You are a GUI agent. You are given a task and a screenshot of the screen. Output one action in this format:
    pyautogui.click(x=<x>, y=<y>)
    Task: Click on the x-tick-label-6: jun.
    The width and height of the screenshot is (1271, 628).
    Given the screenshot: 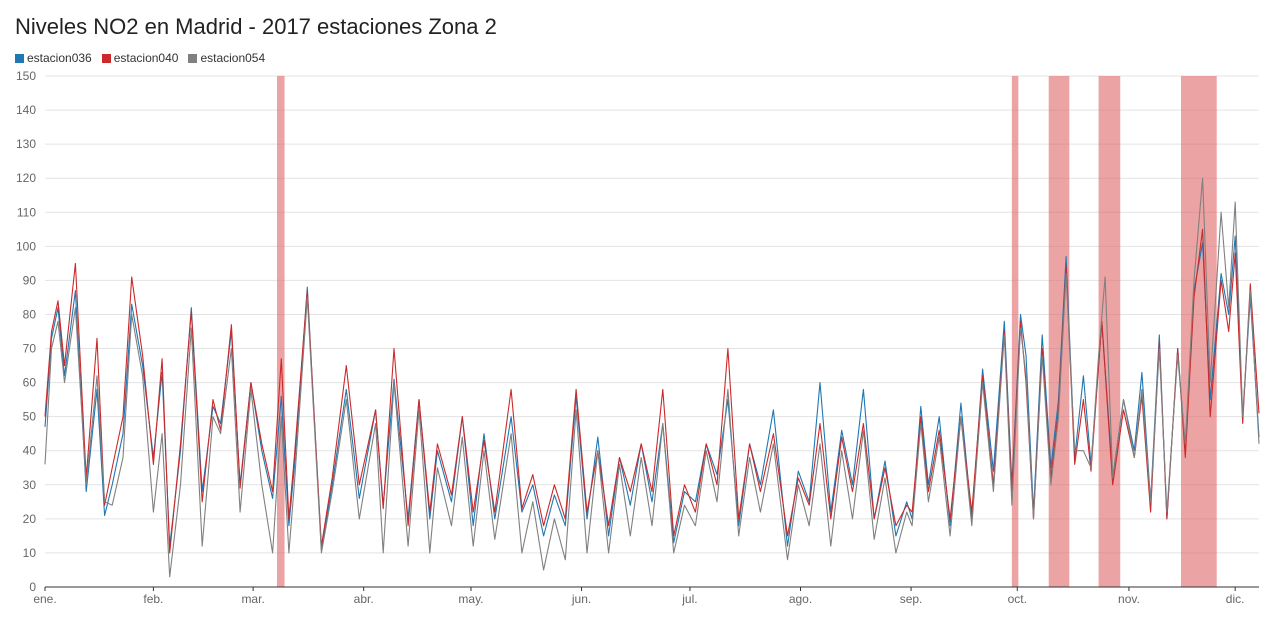 What is the action you would take?
    pyautogui.click(x=581, y=599)
    